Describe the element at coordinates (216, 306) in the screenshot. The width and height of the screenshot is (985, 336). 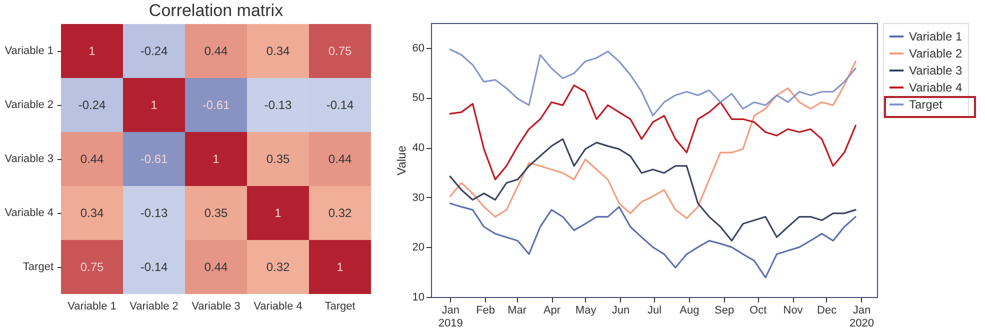
I see `x-tick-label: Variable 3` at that location.